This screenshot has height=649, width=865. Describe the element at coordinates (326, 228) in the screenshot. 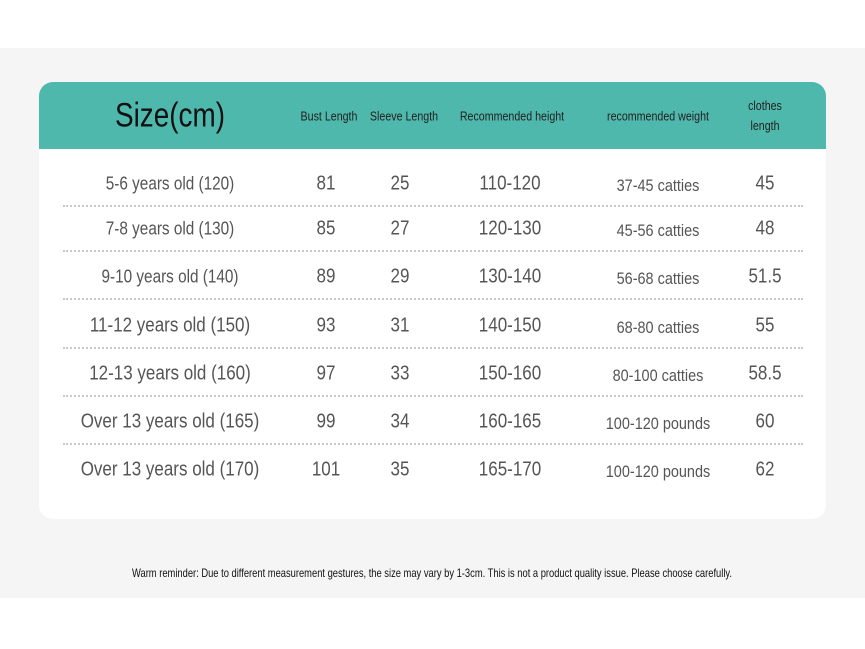

I see `table-cell: 85` at that location.